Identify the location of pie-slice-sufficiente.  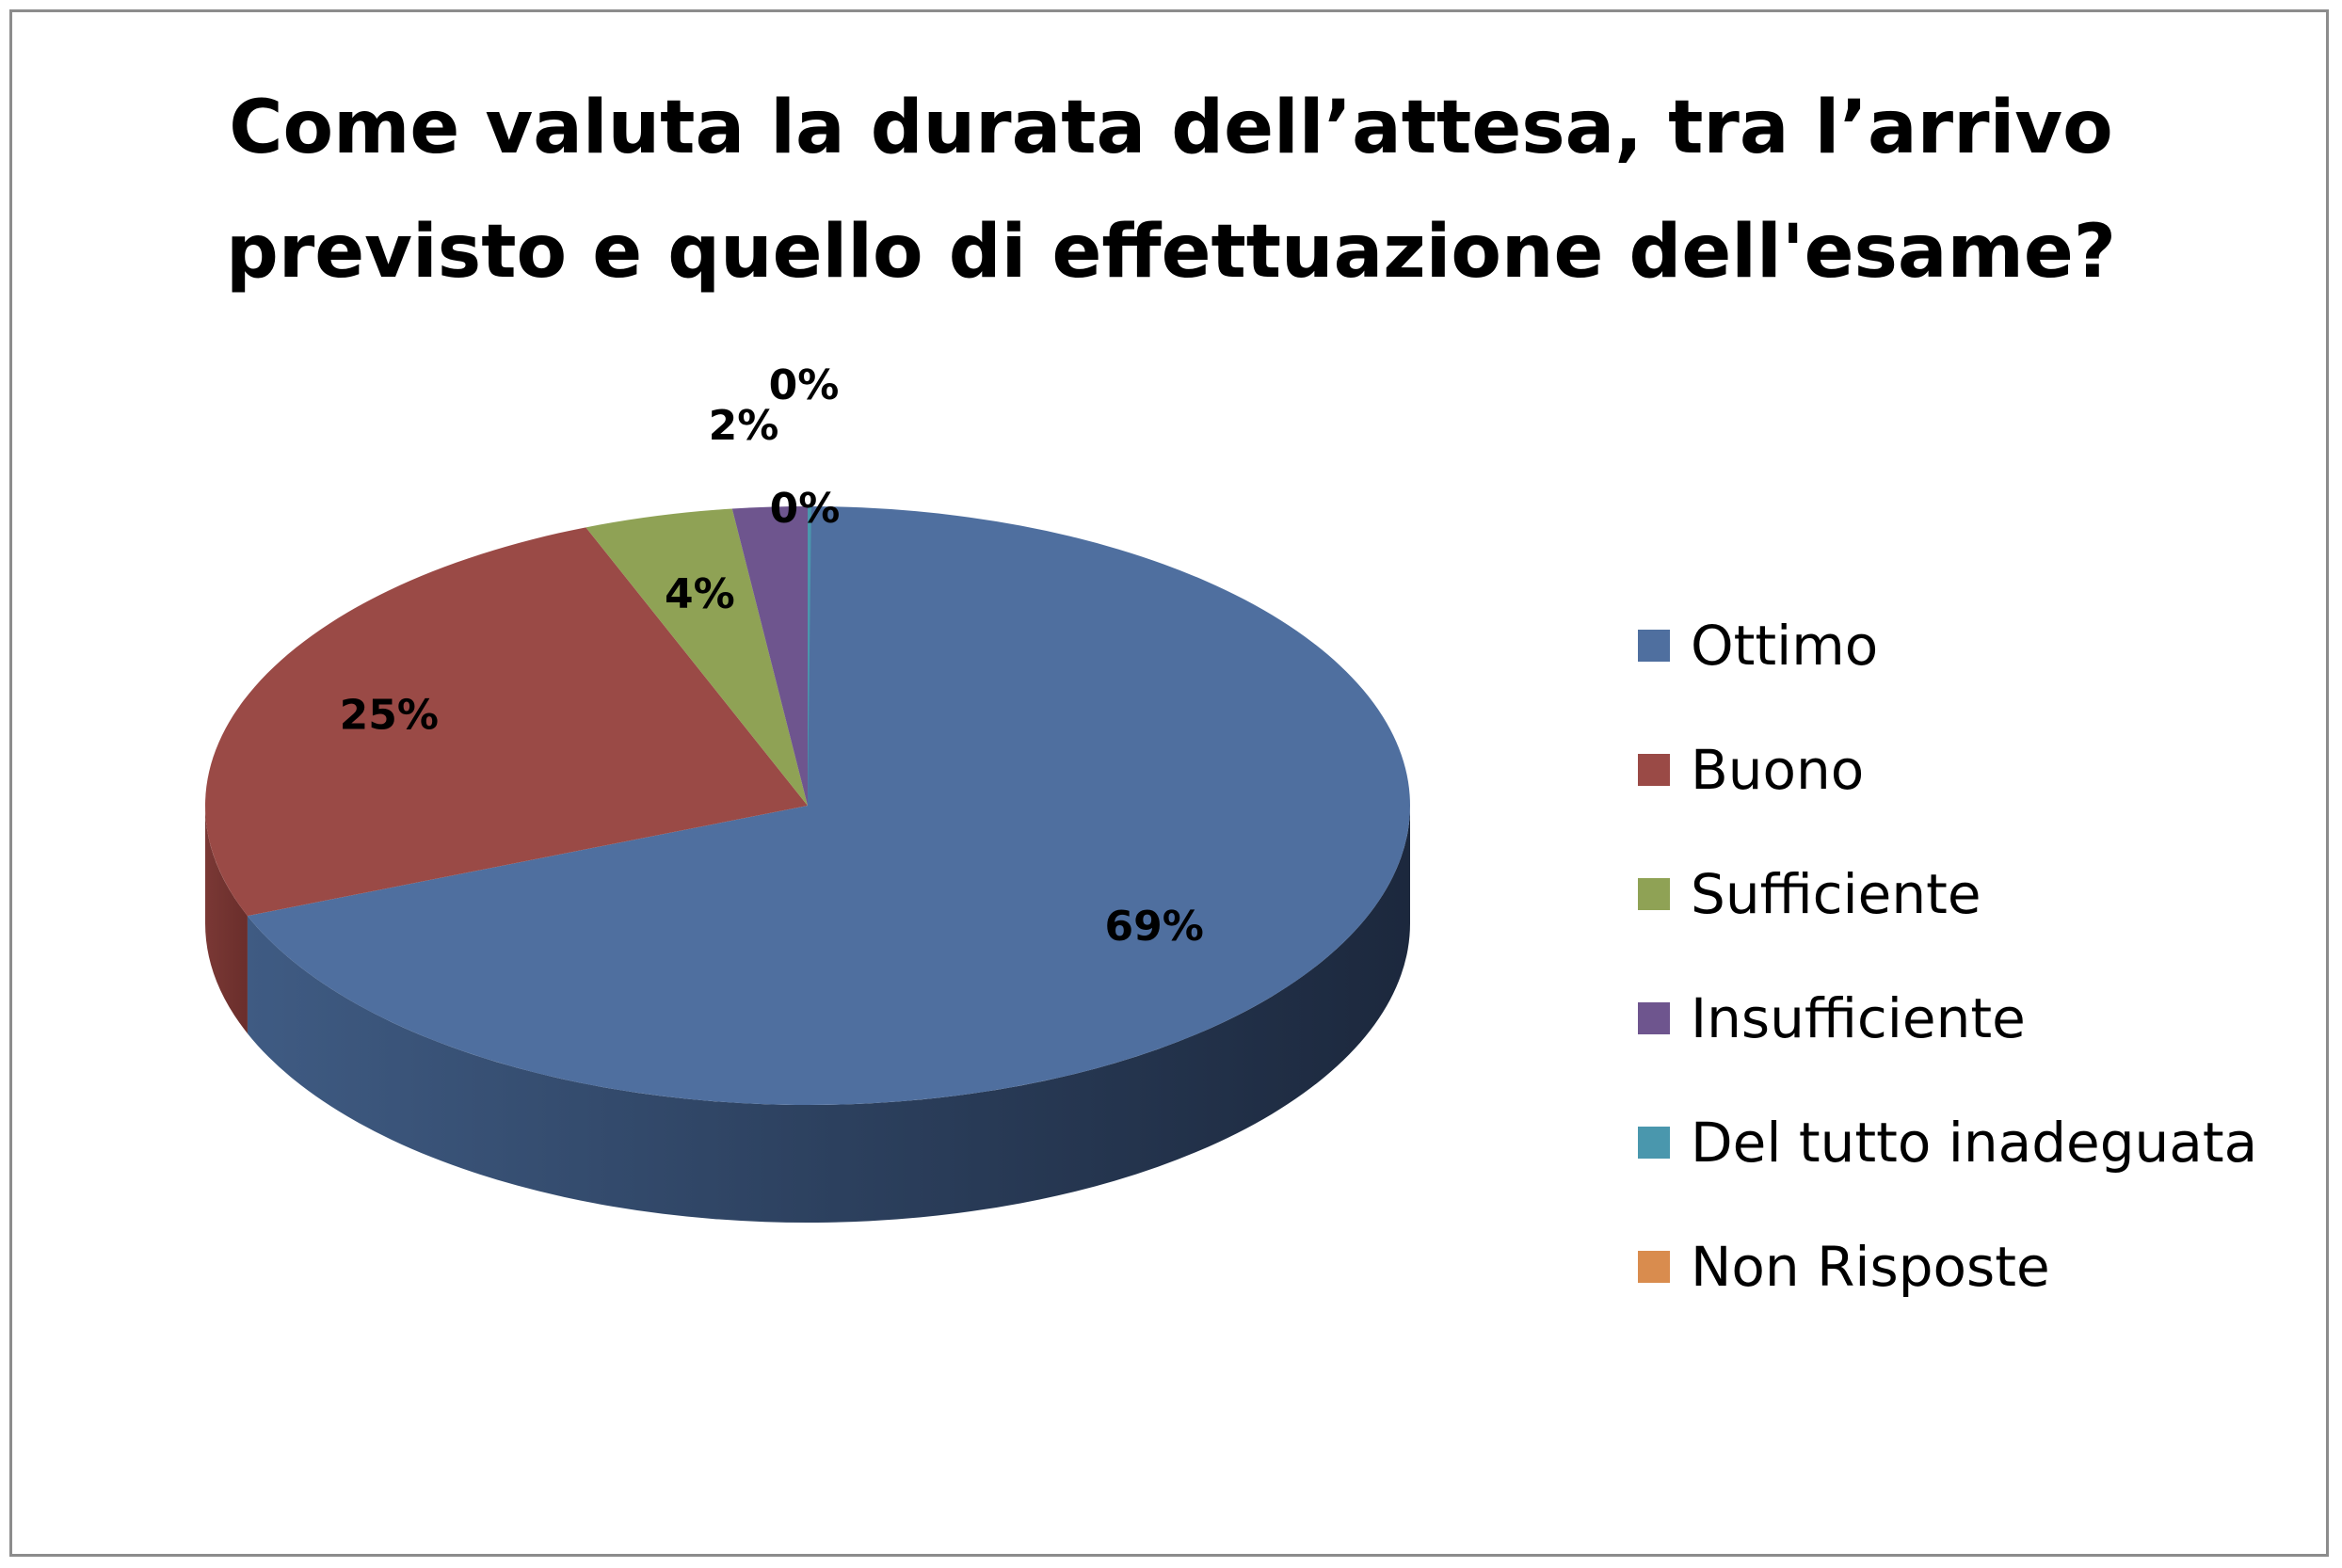
(697, 657).